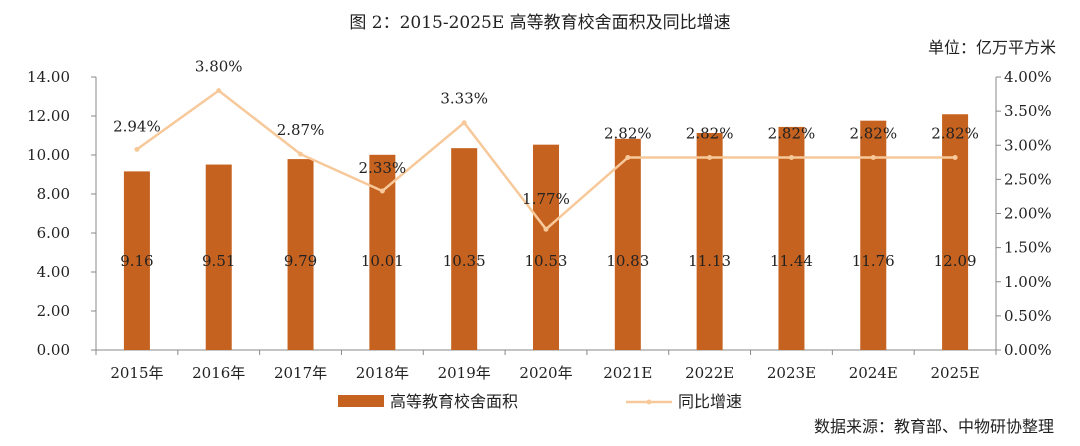 Image resolution: width=1080 pixels, height=446 pixels. Describe the element at coordinates (53, 194) in the screenshot. I see `left-tick-label: 8.00` at that location.